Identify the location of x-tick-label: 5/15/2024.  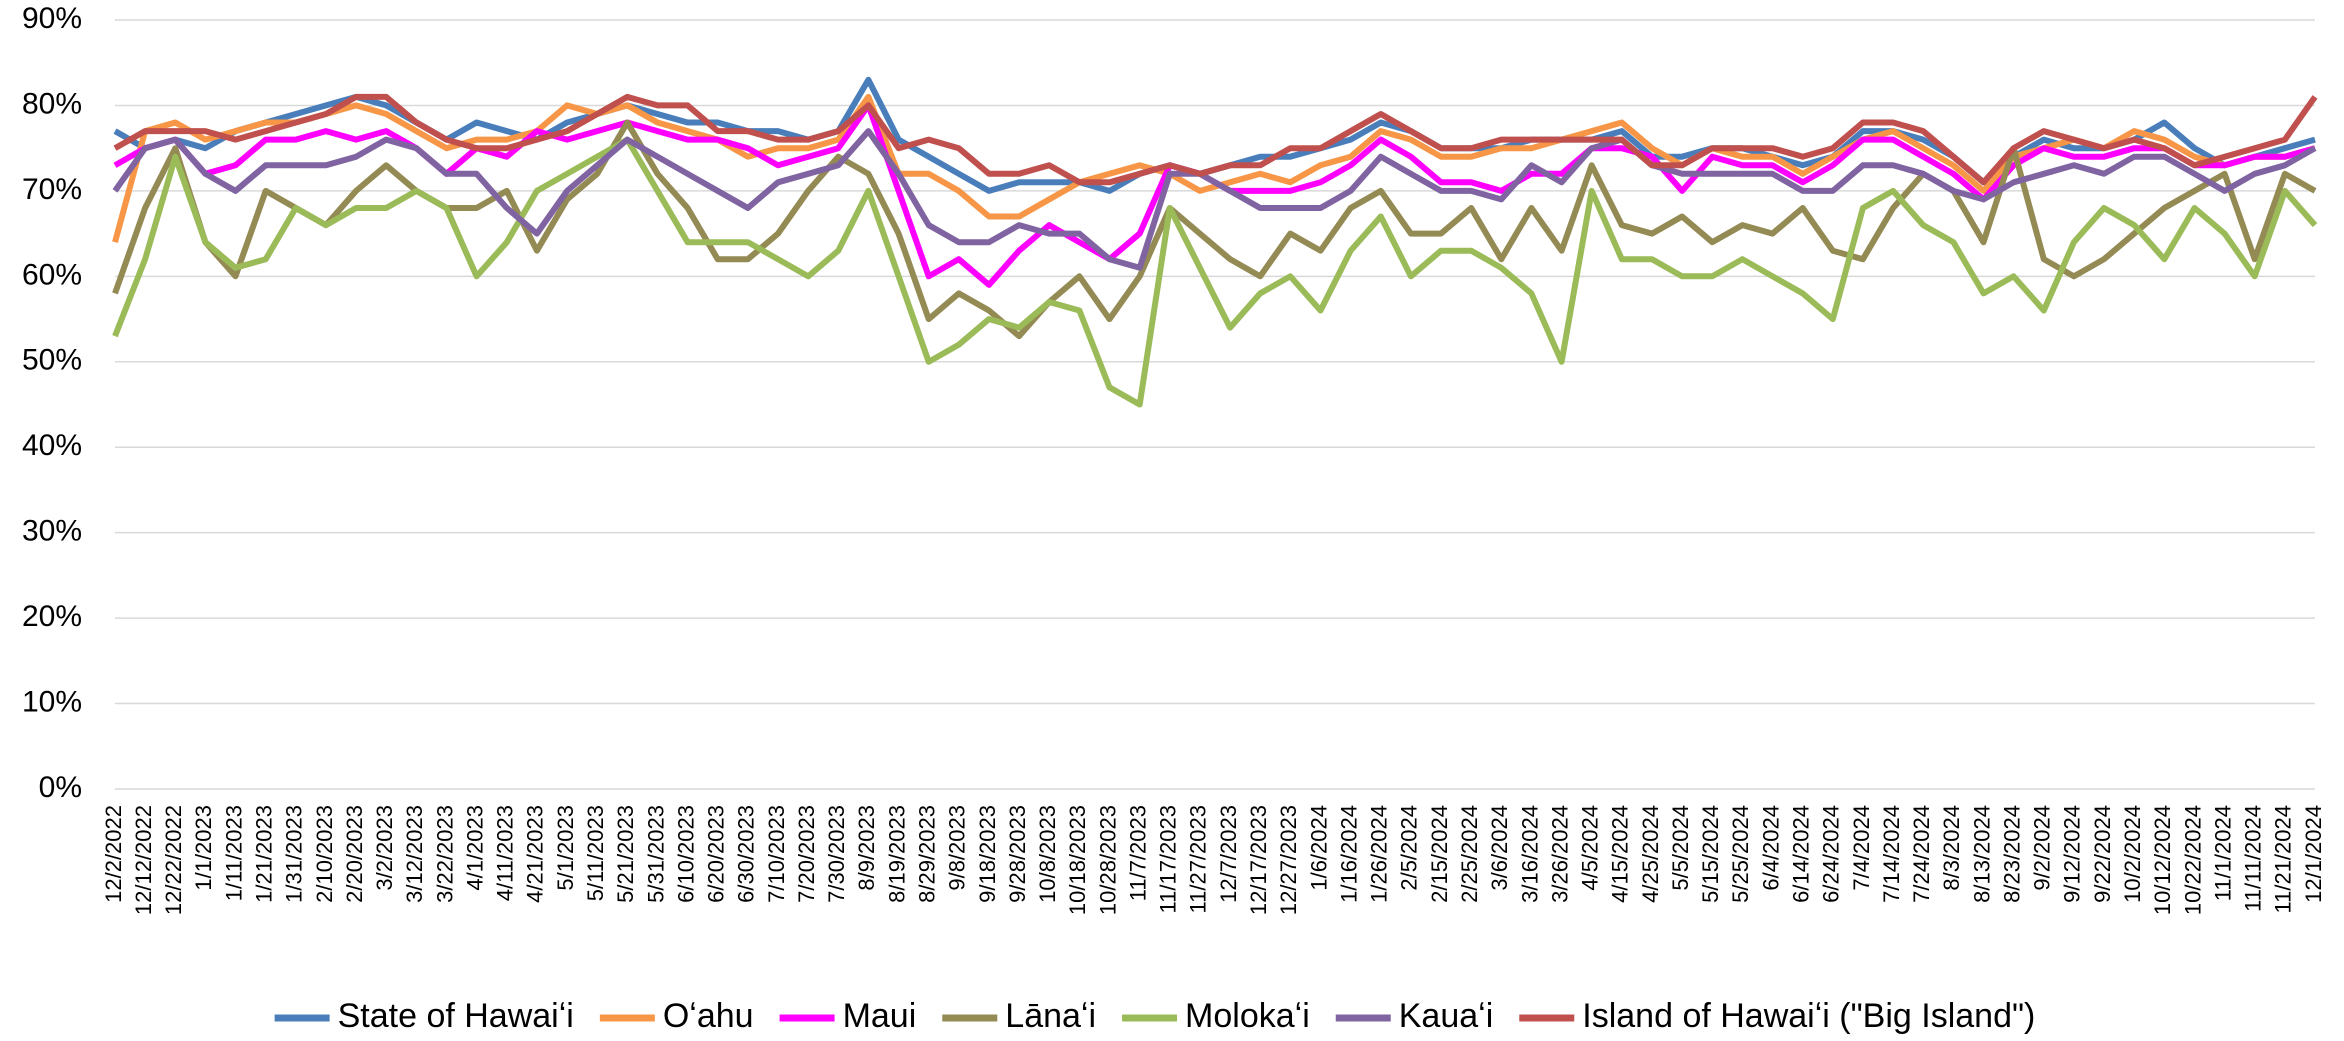
(1710, 854).